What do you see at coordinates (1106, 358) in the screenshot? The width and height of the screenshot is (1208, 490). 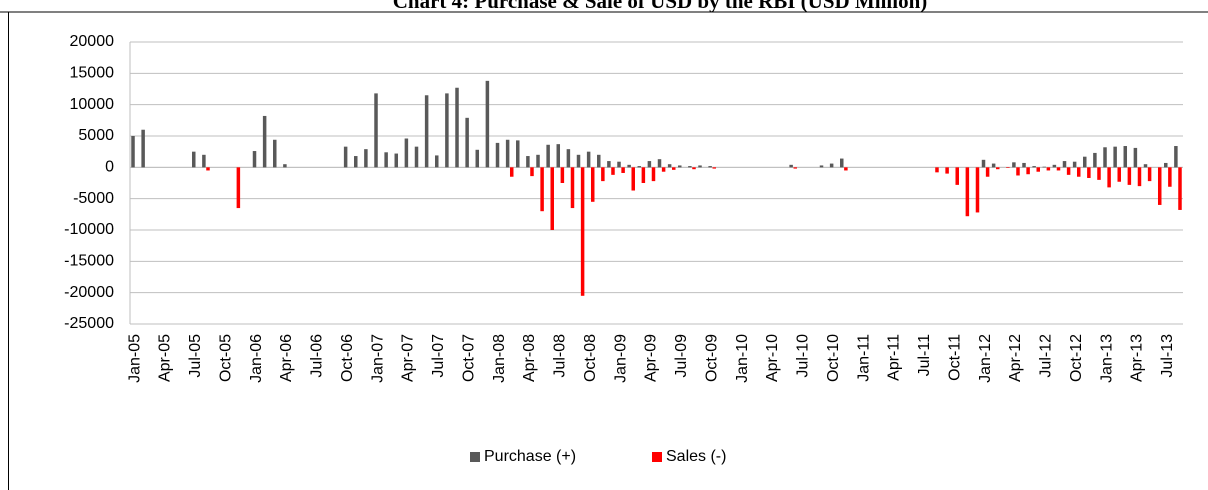 I see `x-tick-label: Jan-13` at bounding box center [1106, 358].